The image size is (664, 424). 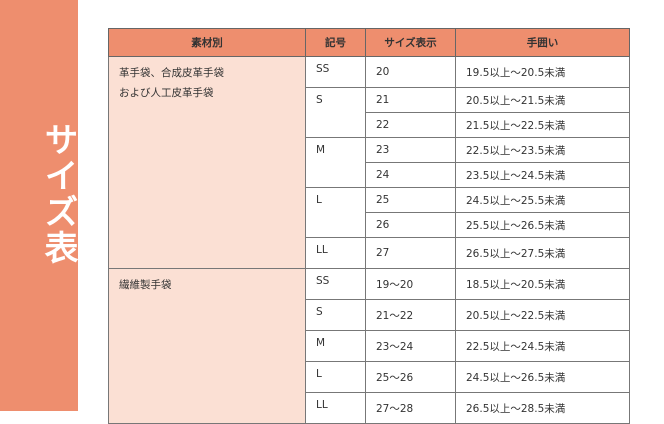 What do you see at coordinates (410, 150) in the screenshot?
I see `size-cell: 23` at bounding box center [410, 150].